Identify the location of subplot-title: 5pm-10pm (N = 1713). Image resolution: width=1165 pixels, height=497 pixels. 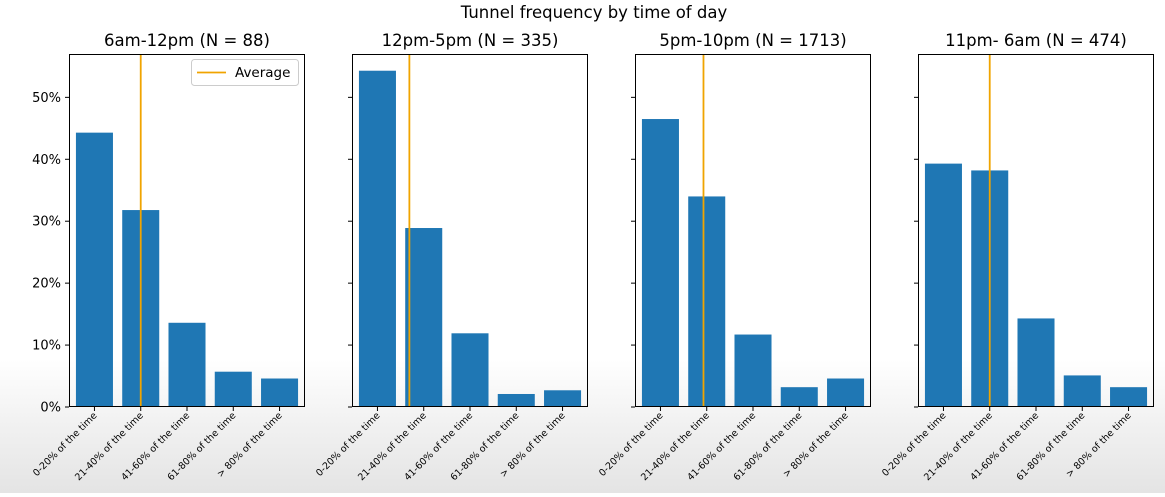
(752, 40).